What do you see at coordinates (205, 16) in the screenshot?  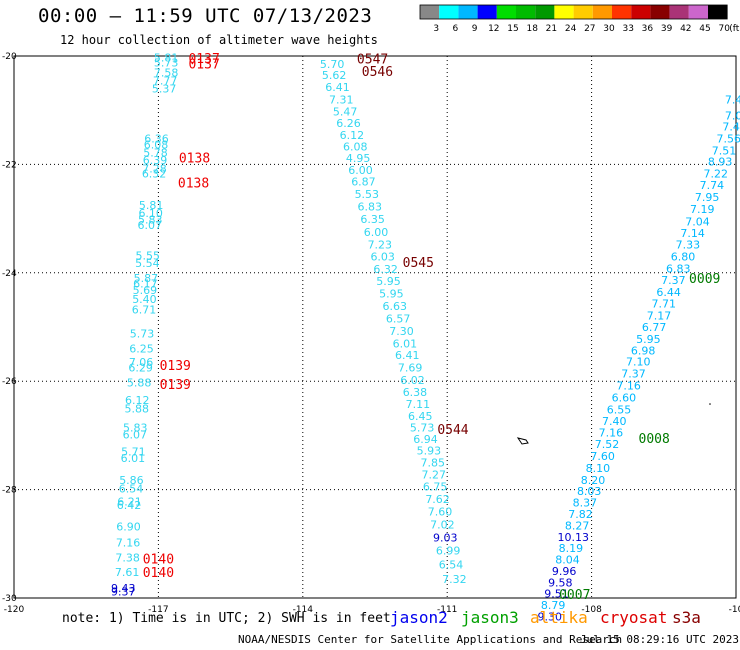 I see `chart-title: 00:00 – 11:59 UTC 07/13/2023` at bounding box center [205, 16].